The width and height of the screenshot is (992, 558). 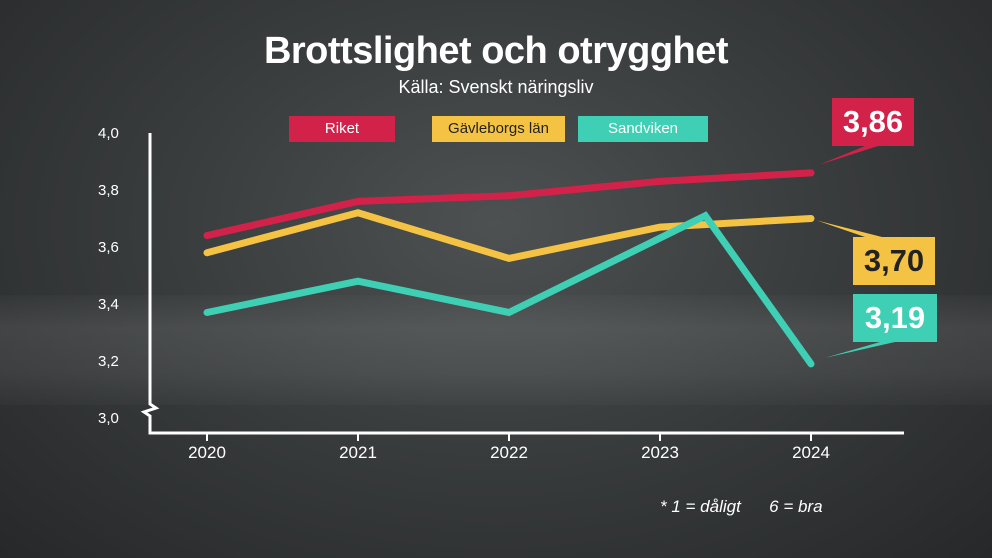 What do you see at coordinates (108, 304) in the screenshot?
I see `y-tick-label: 3,4` at bounding box center [108, 304].